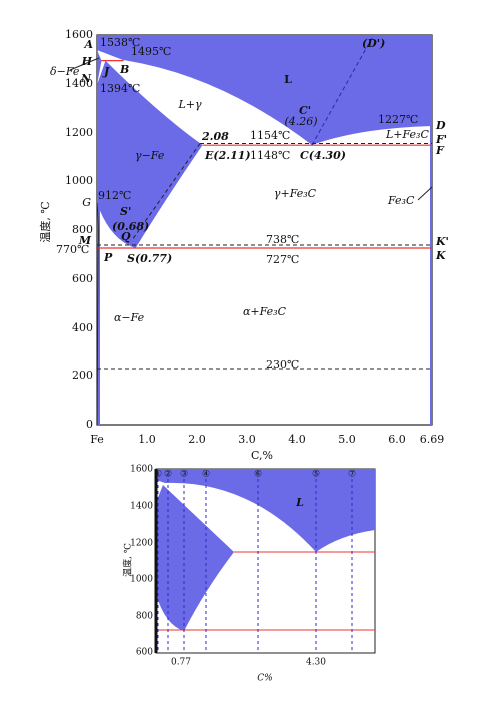 The width and height of the screenshot is (496, 706). I want to click on section-label: ⑤, so click(316, 475).